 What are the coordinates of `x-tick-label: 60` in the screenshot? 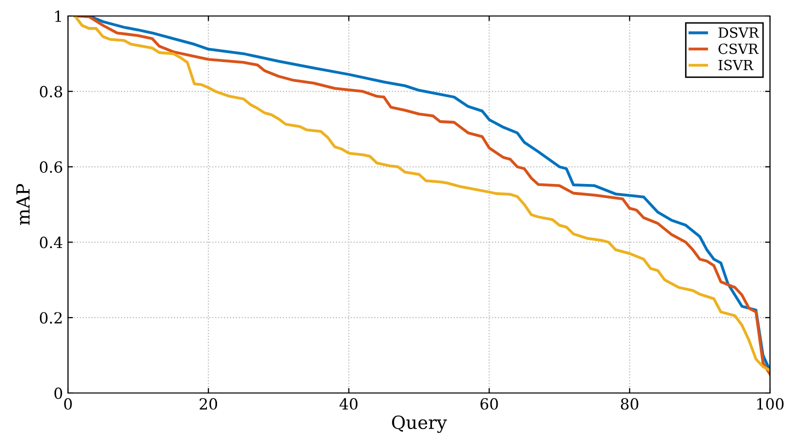 It's located at (489, 404).